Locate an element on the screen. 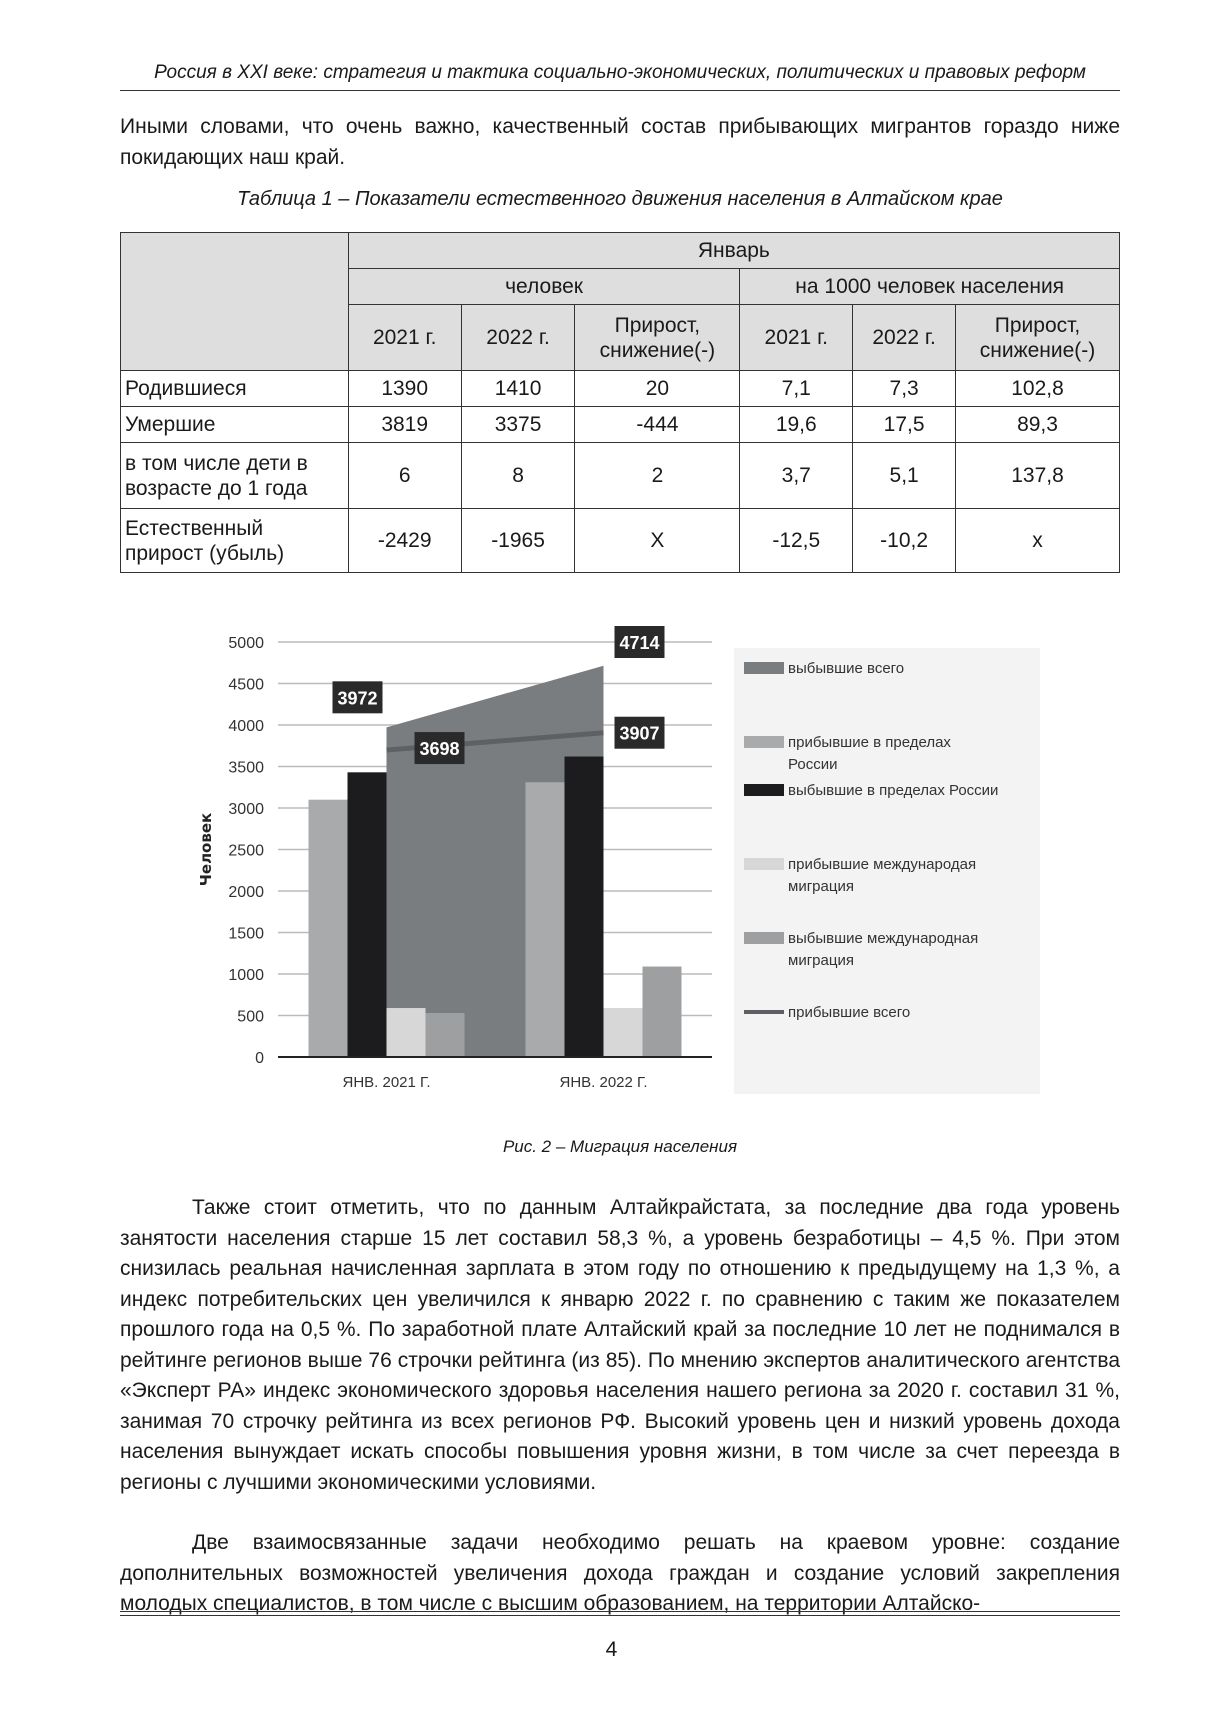 The width and height of the screenshot is (1223, 1719). table-cell: 7,1 is located at coordinates (796, 388).